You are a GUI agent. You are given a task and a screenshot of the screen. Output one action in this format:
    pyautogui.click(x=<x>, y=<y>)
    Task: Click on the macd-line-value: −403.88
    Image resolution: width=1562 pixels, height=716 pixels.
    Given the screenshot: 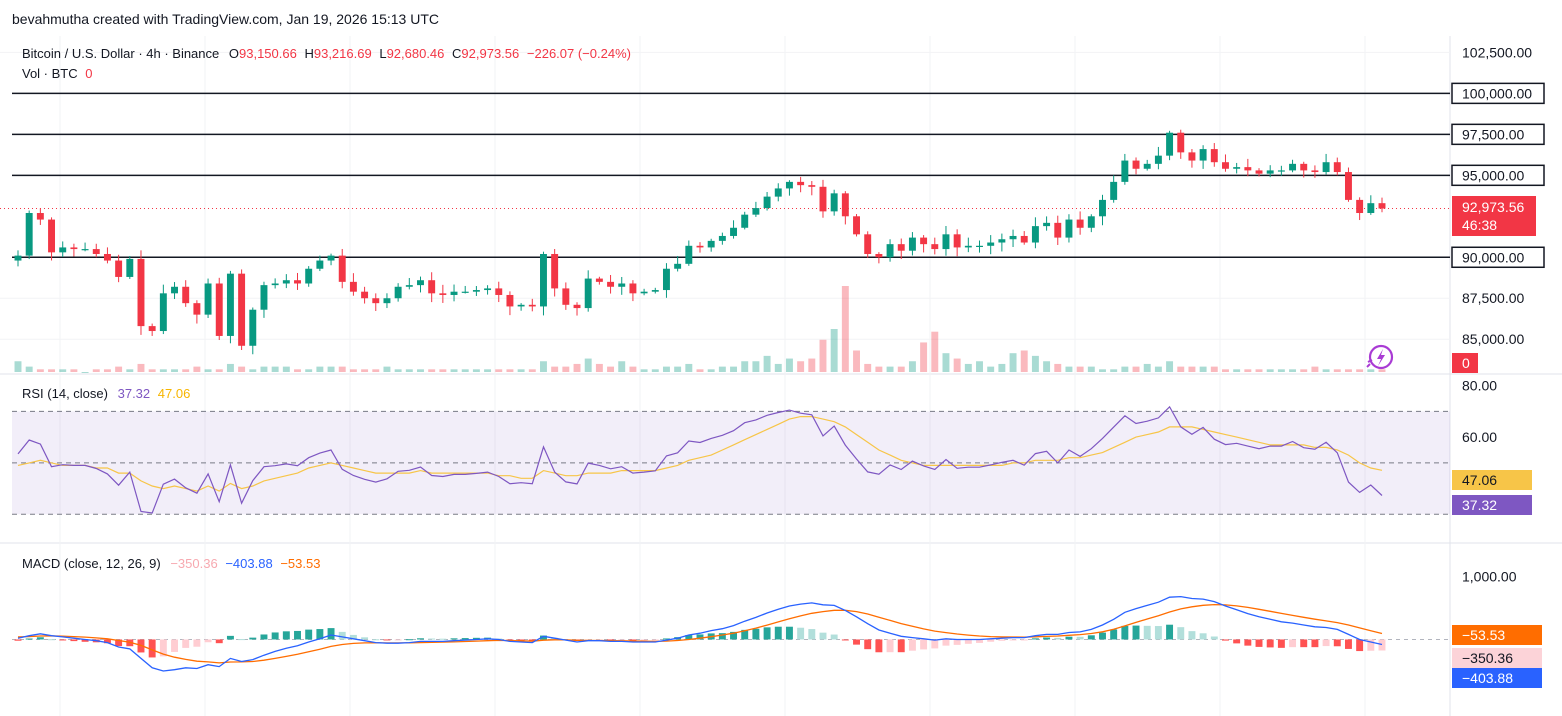 What is the action you would take?
    pyautogui.click(x=249, y=563)
    